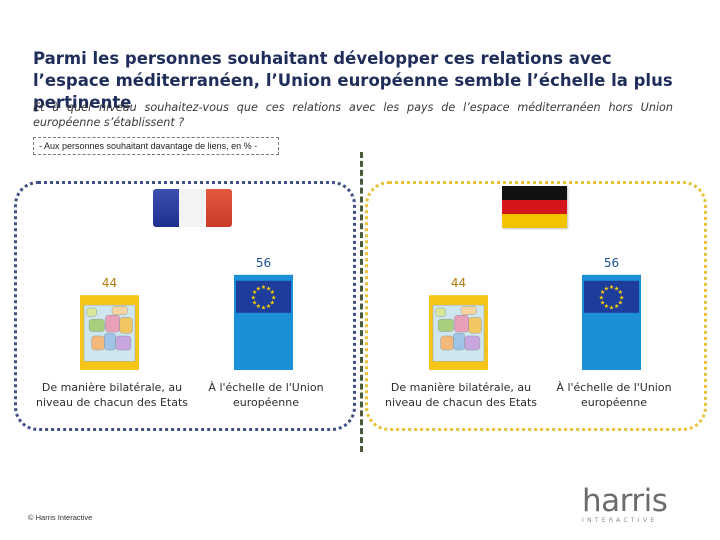 This screenshot has width=720, height=540. Describe the element at coordinates (625, 501) in the screenshot. I see `logo-wordmark: harris` at that location.